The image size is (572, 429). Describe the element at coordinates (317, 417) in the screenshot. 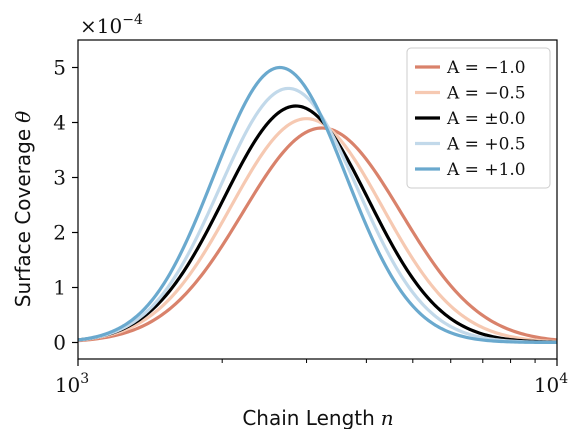

I see `x-axis-title: Chain Length n` at that location.